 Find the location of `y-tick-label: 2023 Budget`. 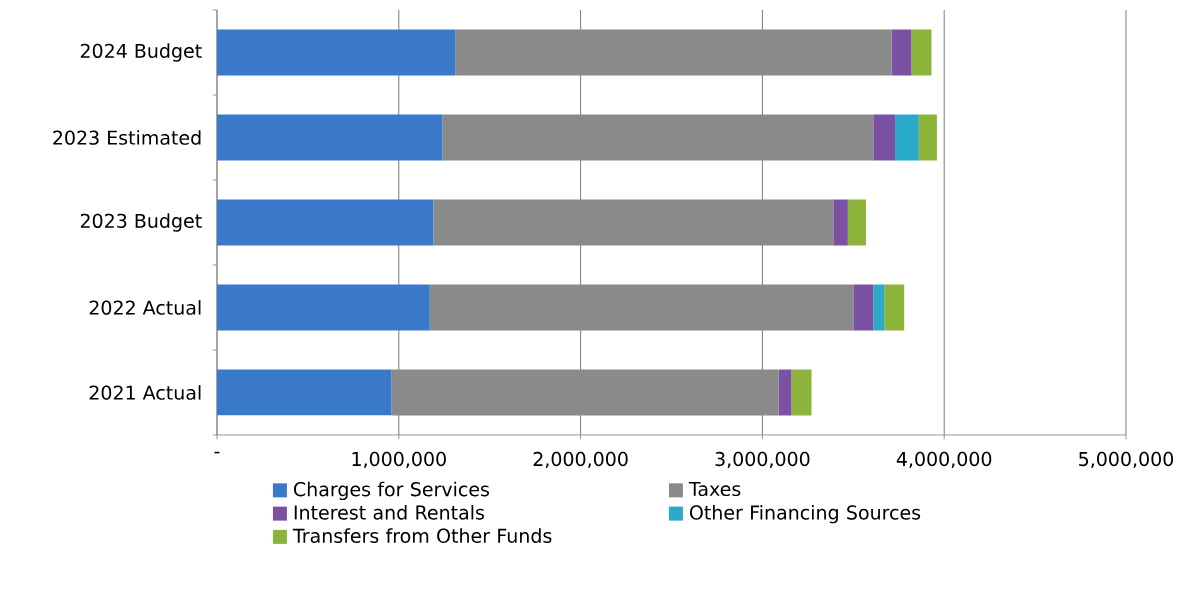

y-tick-label: 2023 Budget is located at coordinates (141, 222).